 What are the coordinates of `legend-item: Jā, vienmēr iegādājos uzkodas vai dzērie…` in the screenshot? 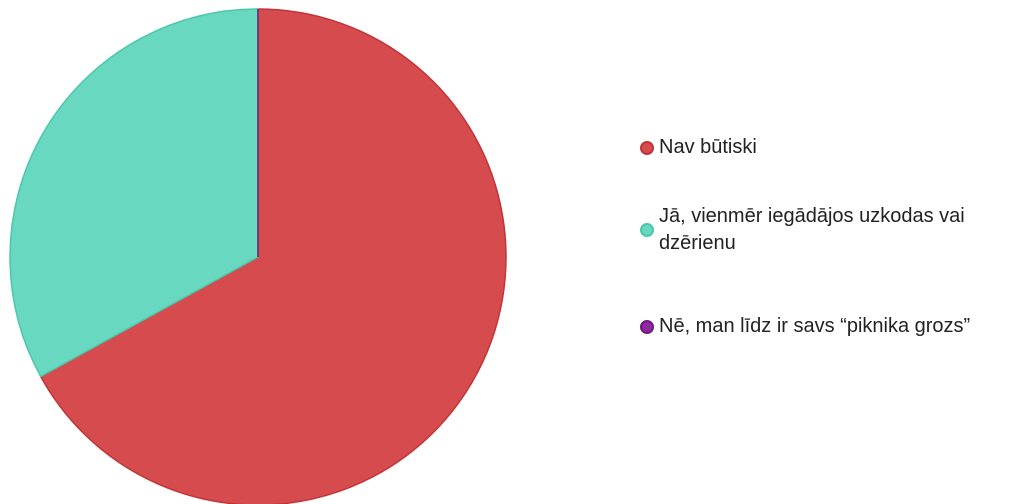 It's located at (824, 230).